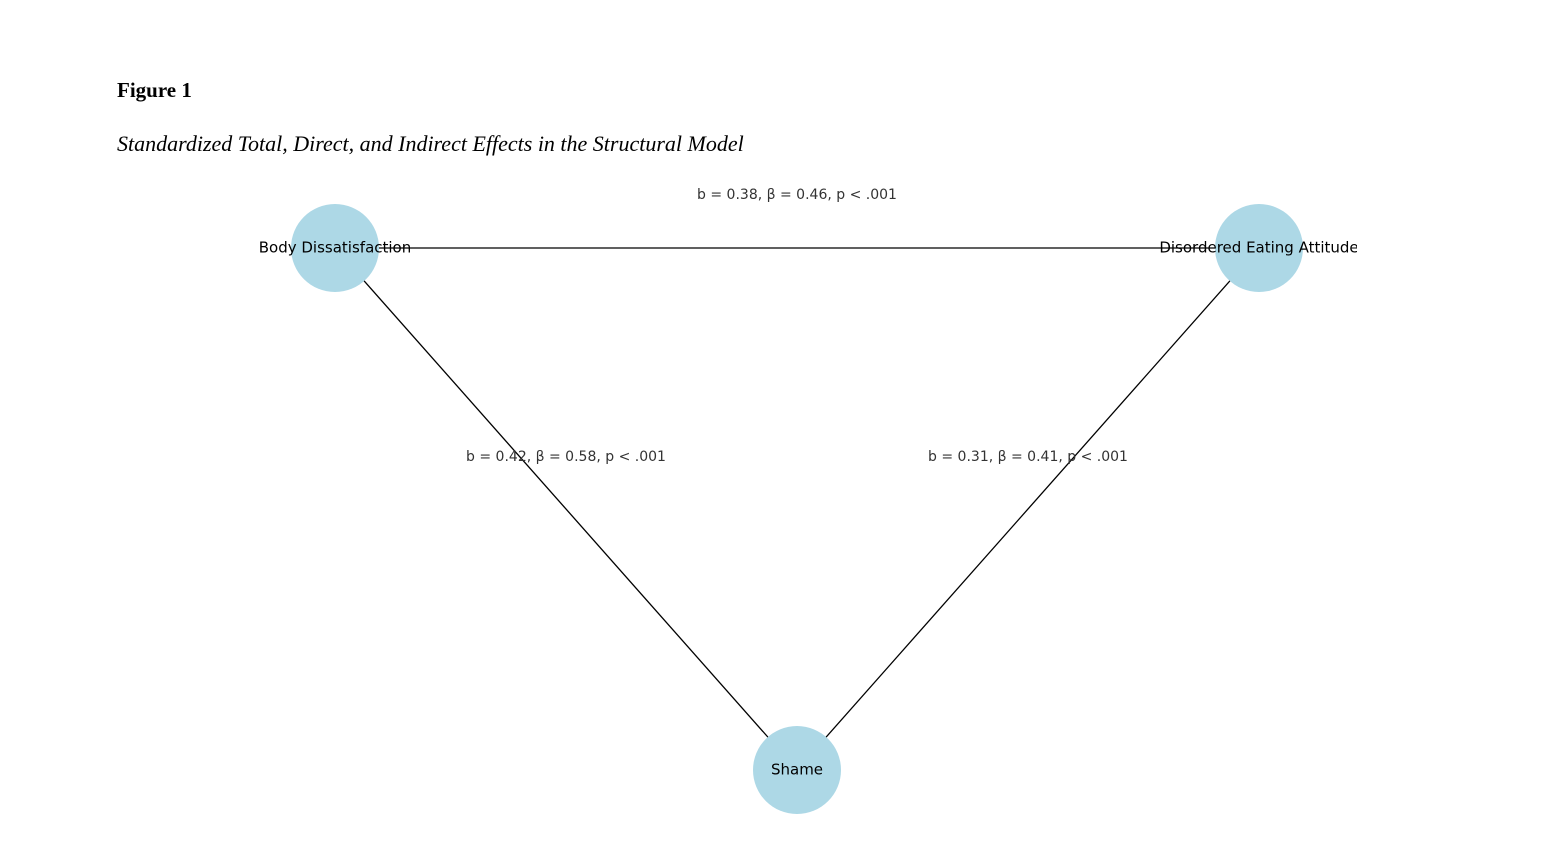 This screenshot has height=863, width=1563. I want to click on node-label: Shame, so click(797, 770).